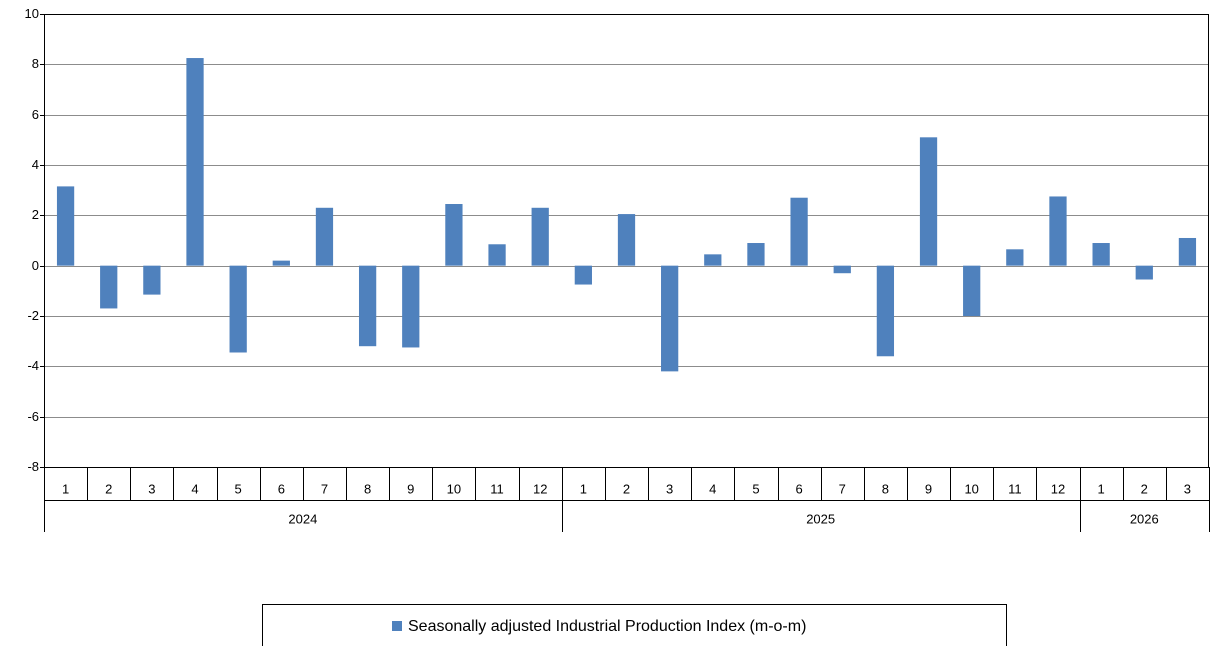 Image resolution: width=1213 pixels, height=646 pixels. What do you see at coordinates (33, 365) in the screenshot?
I see `y-tick-label: -4` at bounding box center [33, 365].